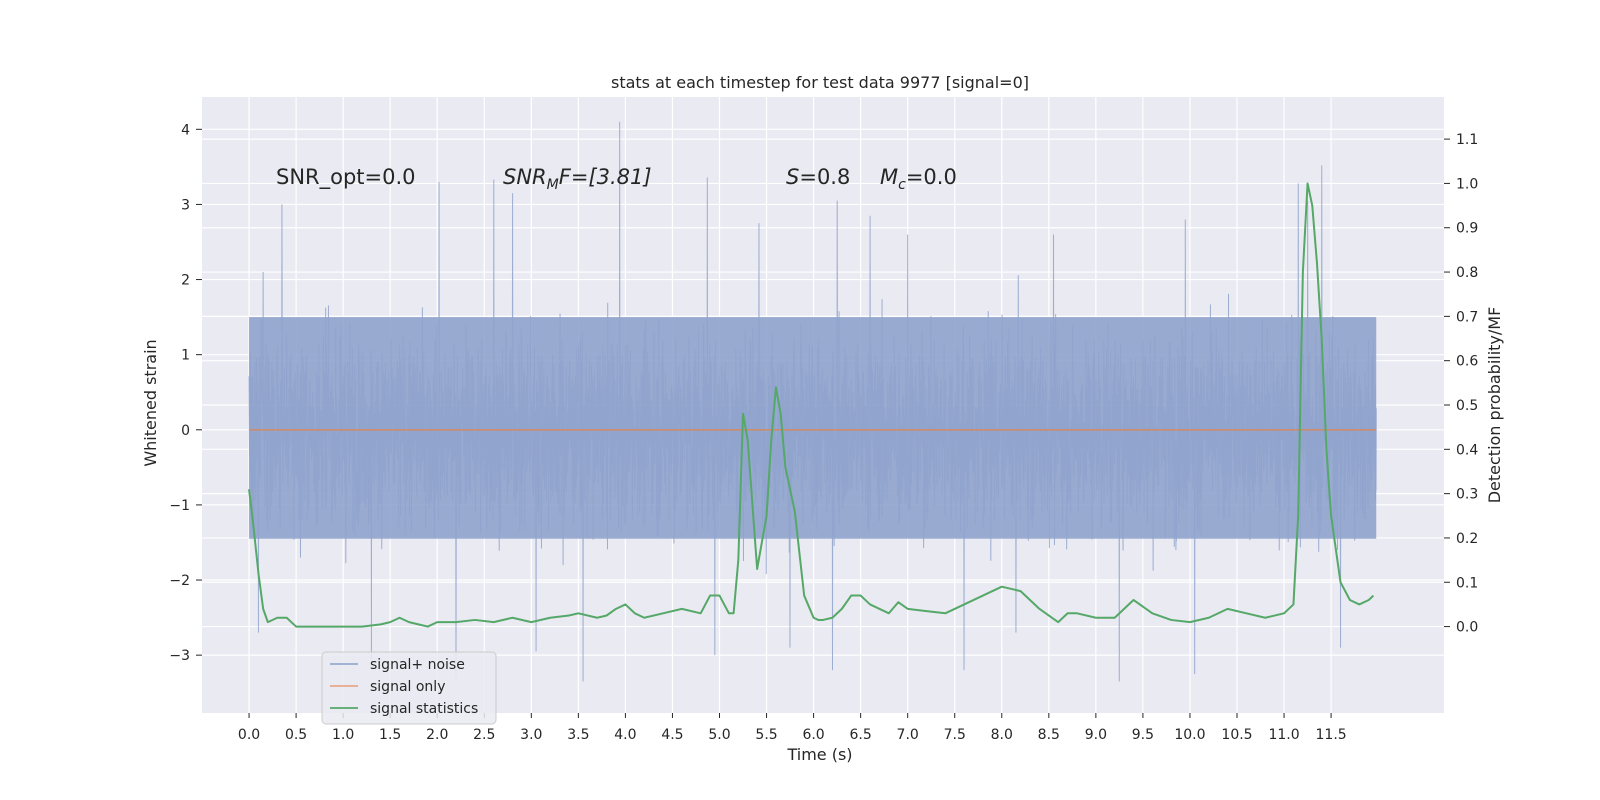 The width and height of the screenshot is (1600, 800). Describe the element at coordinates (437, 735) in the screenshot. I see `x-tick-label: 2.0` at that location.